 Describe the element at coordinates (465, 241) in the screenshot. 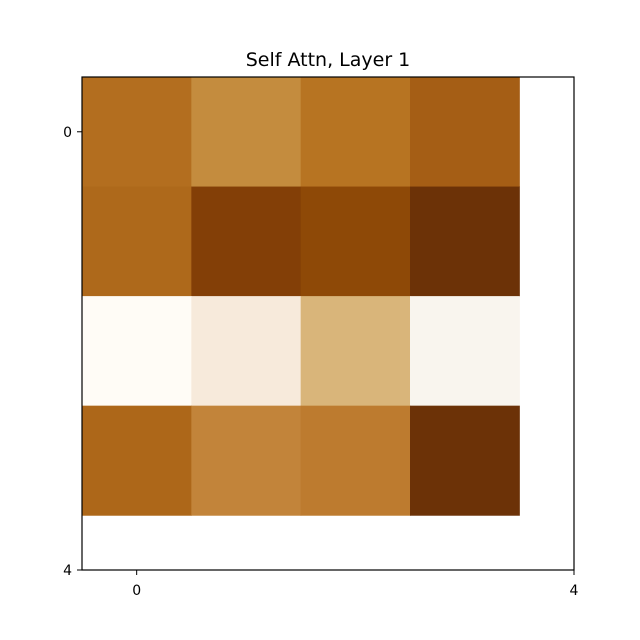

I see `heatmap-cell-r1-c3` at that location.